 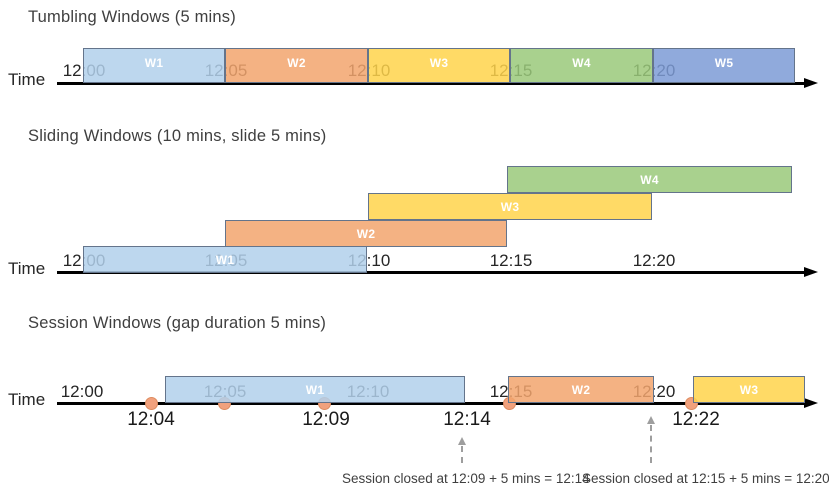 I want to click on sliding-window-w2: W2, so click(x=366, y=233).